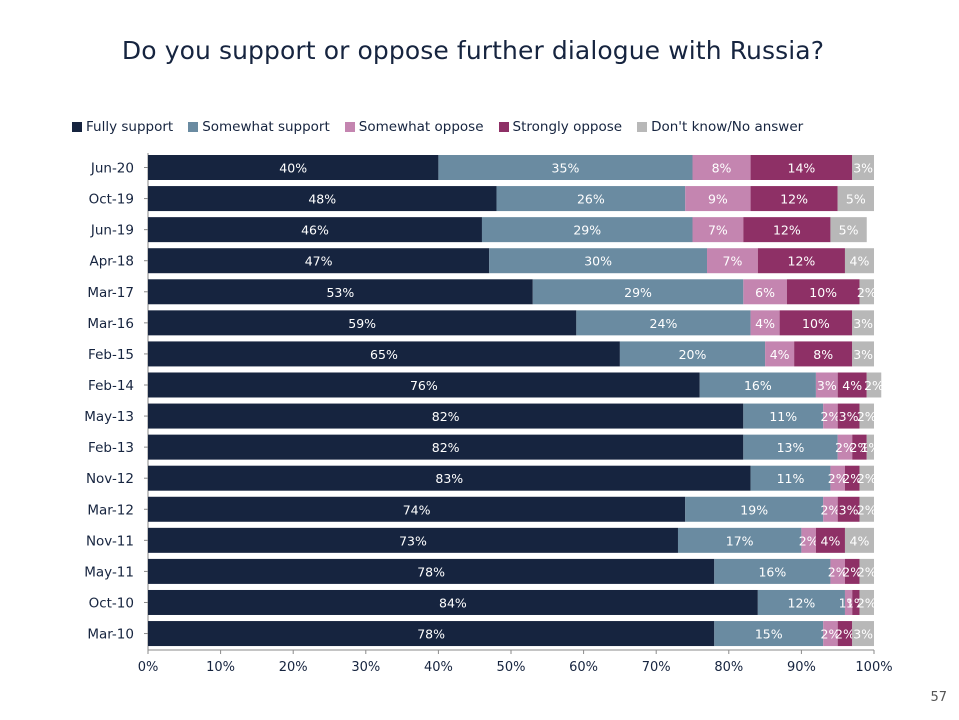  I want to click on x-tick-label: 80%, so click(728, 667).